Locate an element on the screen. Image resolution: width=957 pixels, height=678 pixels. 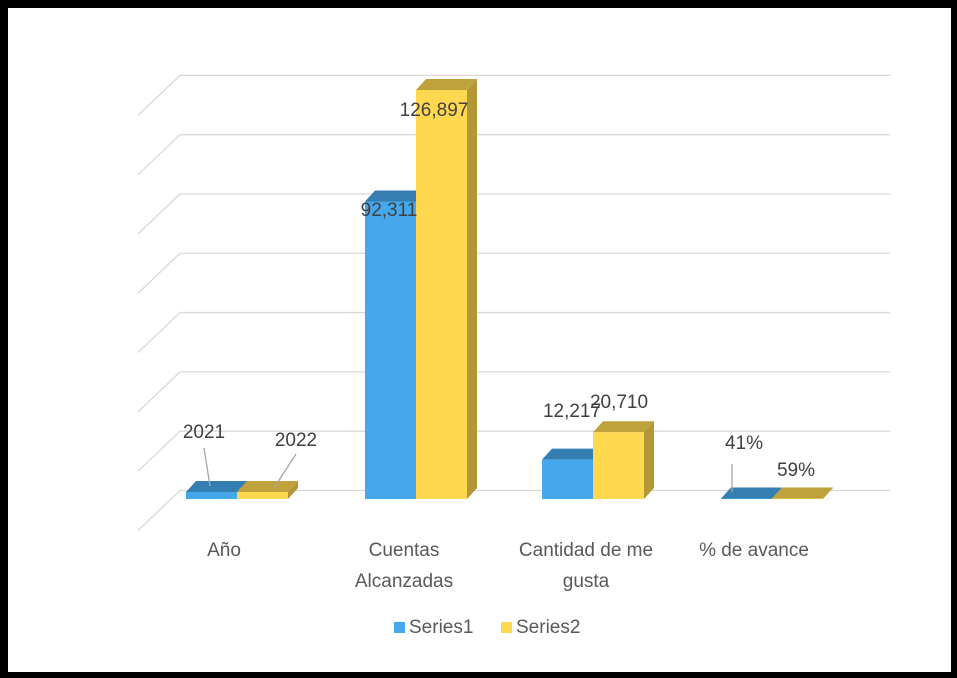
data-label: 2021 is located at coordinates (204, 432).